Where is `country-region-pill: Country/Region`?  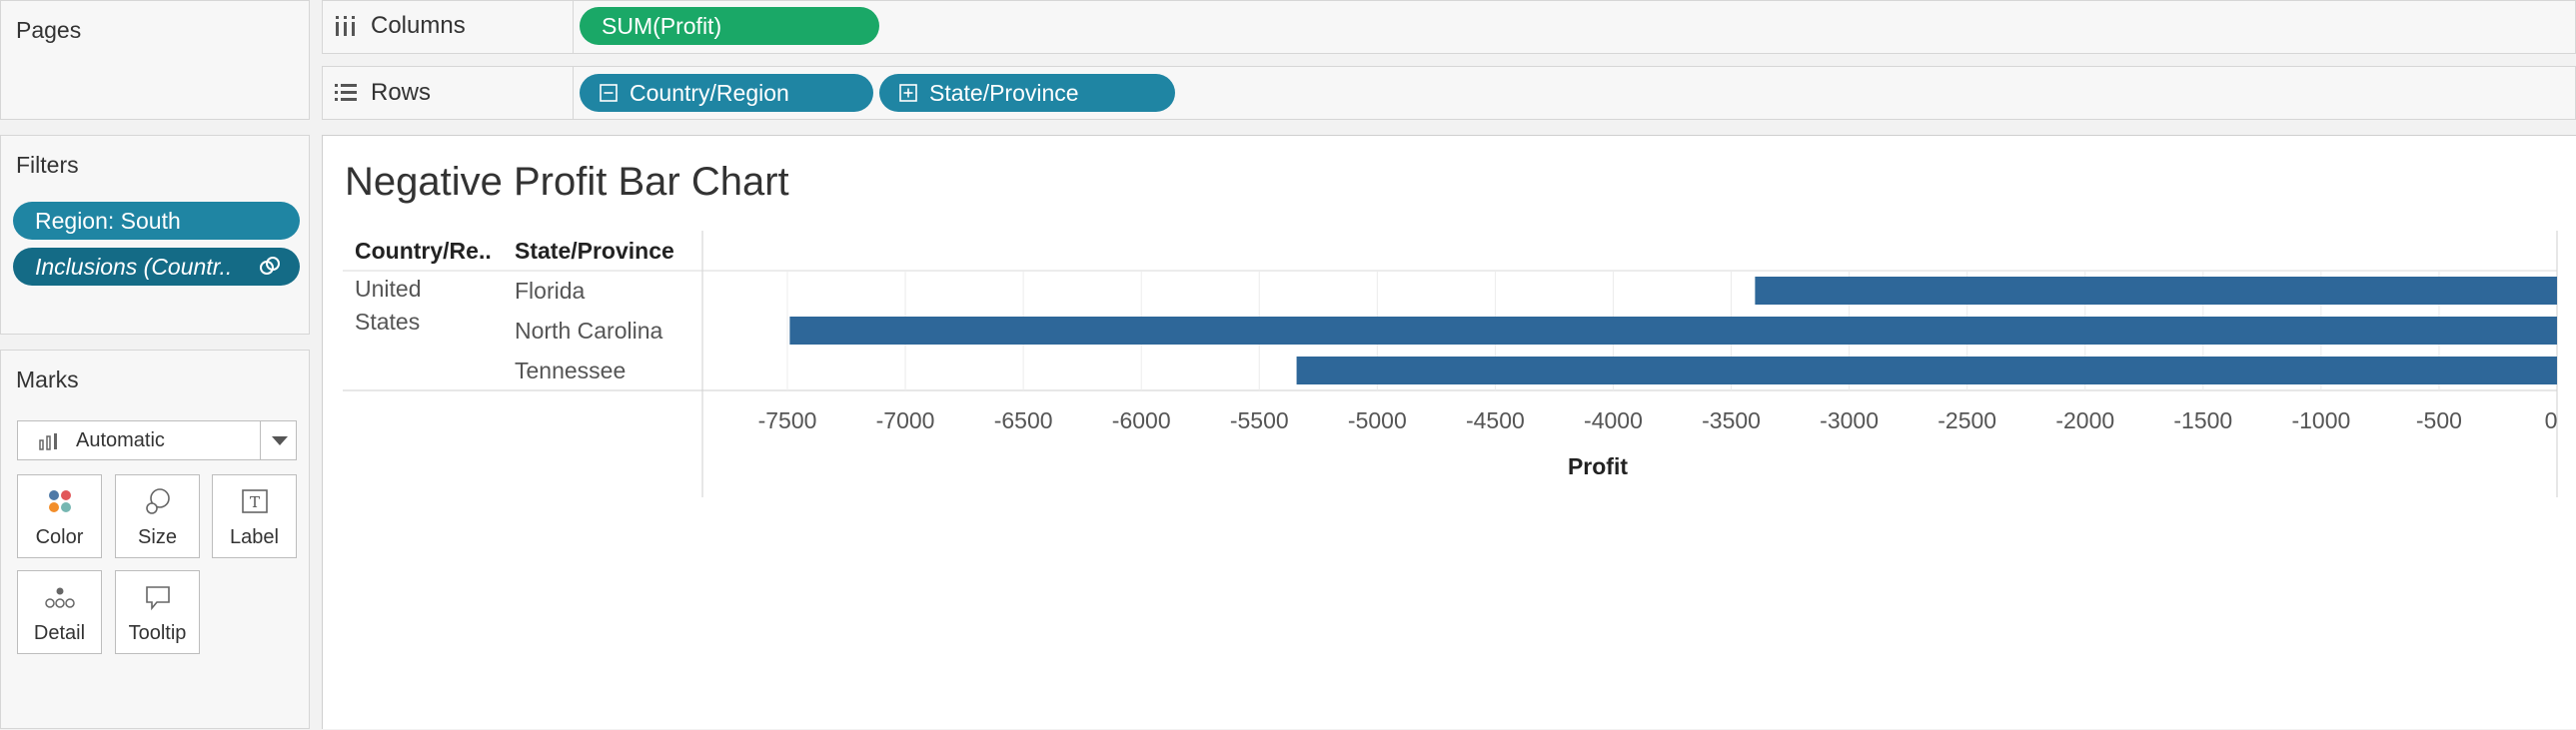
country-region-pill: Country/Region is located at coordinates (726, 93).